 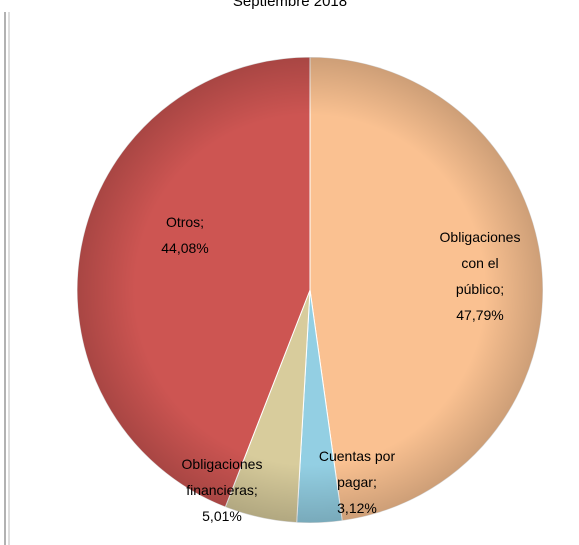 I want to click on category-label: Obligaciones financieras;, so click(x=222, y=477).